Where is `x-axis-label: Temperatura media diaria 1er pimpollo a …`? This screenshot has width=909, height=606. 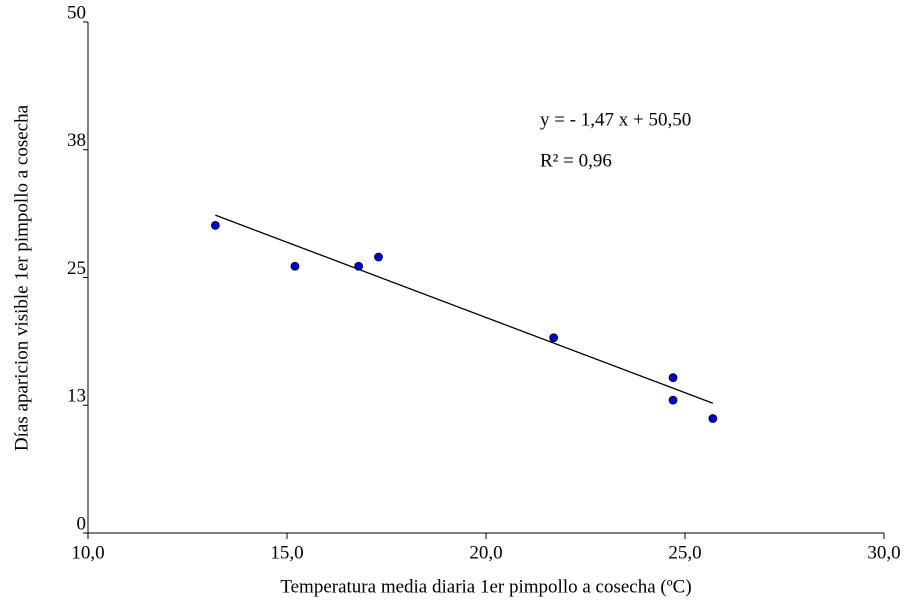 x-axis-label: Temperatura media diaria 1er pimpollo a … is located at coordinates (485, 586).